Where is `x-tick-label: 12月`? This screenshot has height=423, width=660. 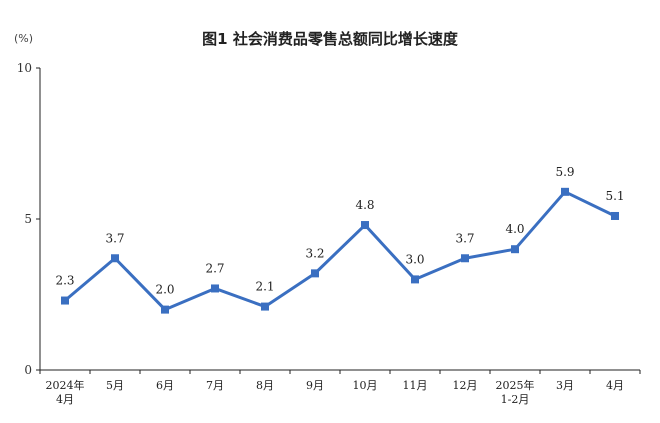 x-tick-label: 12月 is located at coordinates (465, 385).